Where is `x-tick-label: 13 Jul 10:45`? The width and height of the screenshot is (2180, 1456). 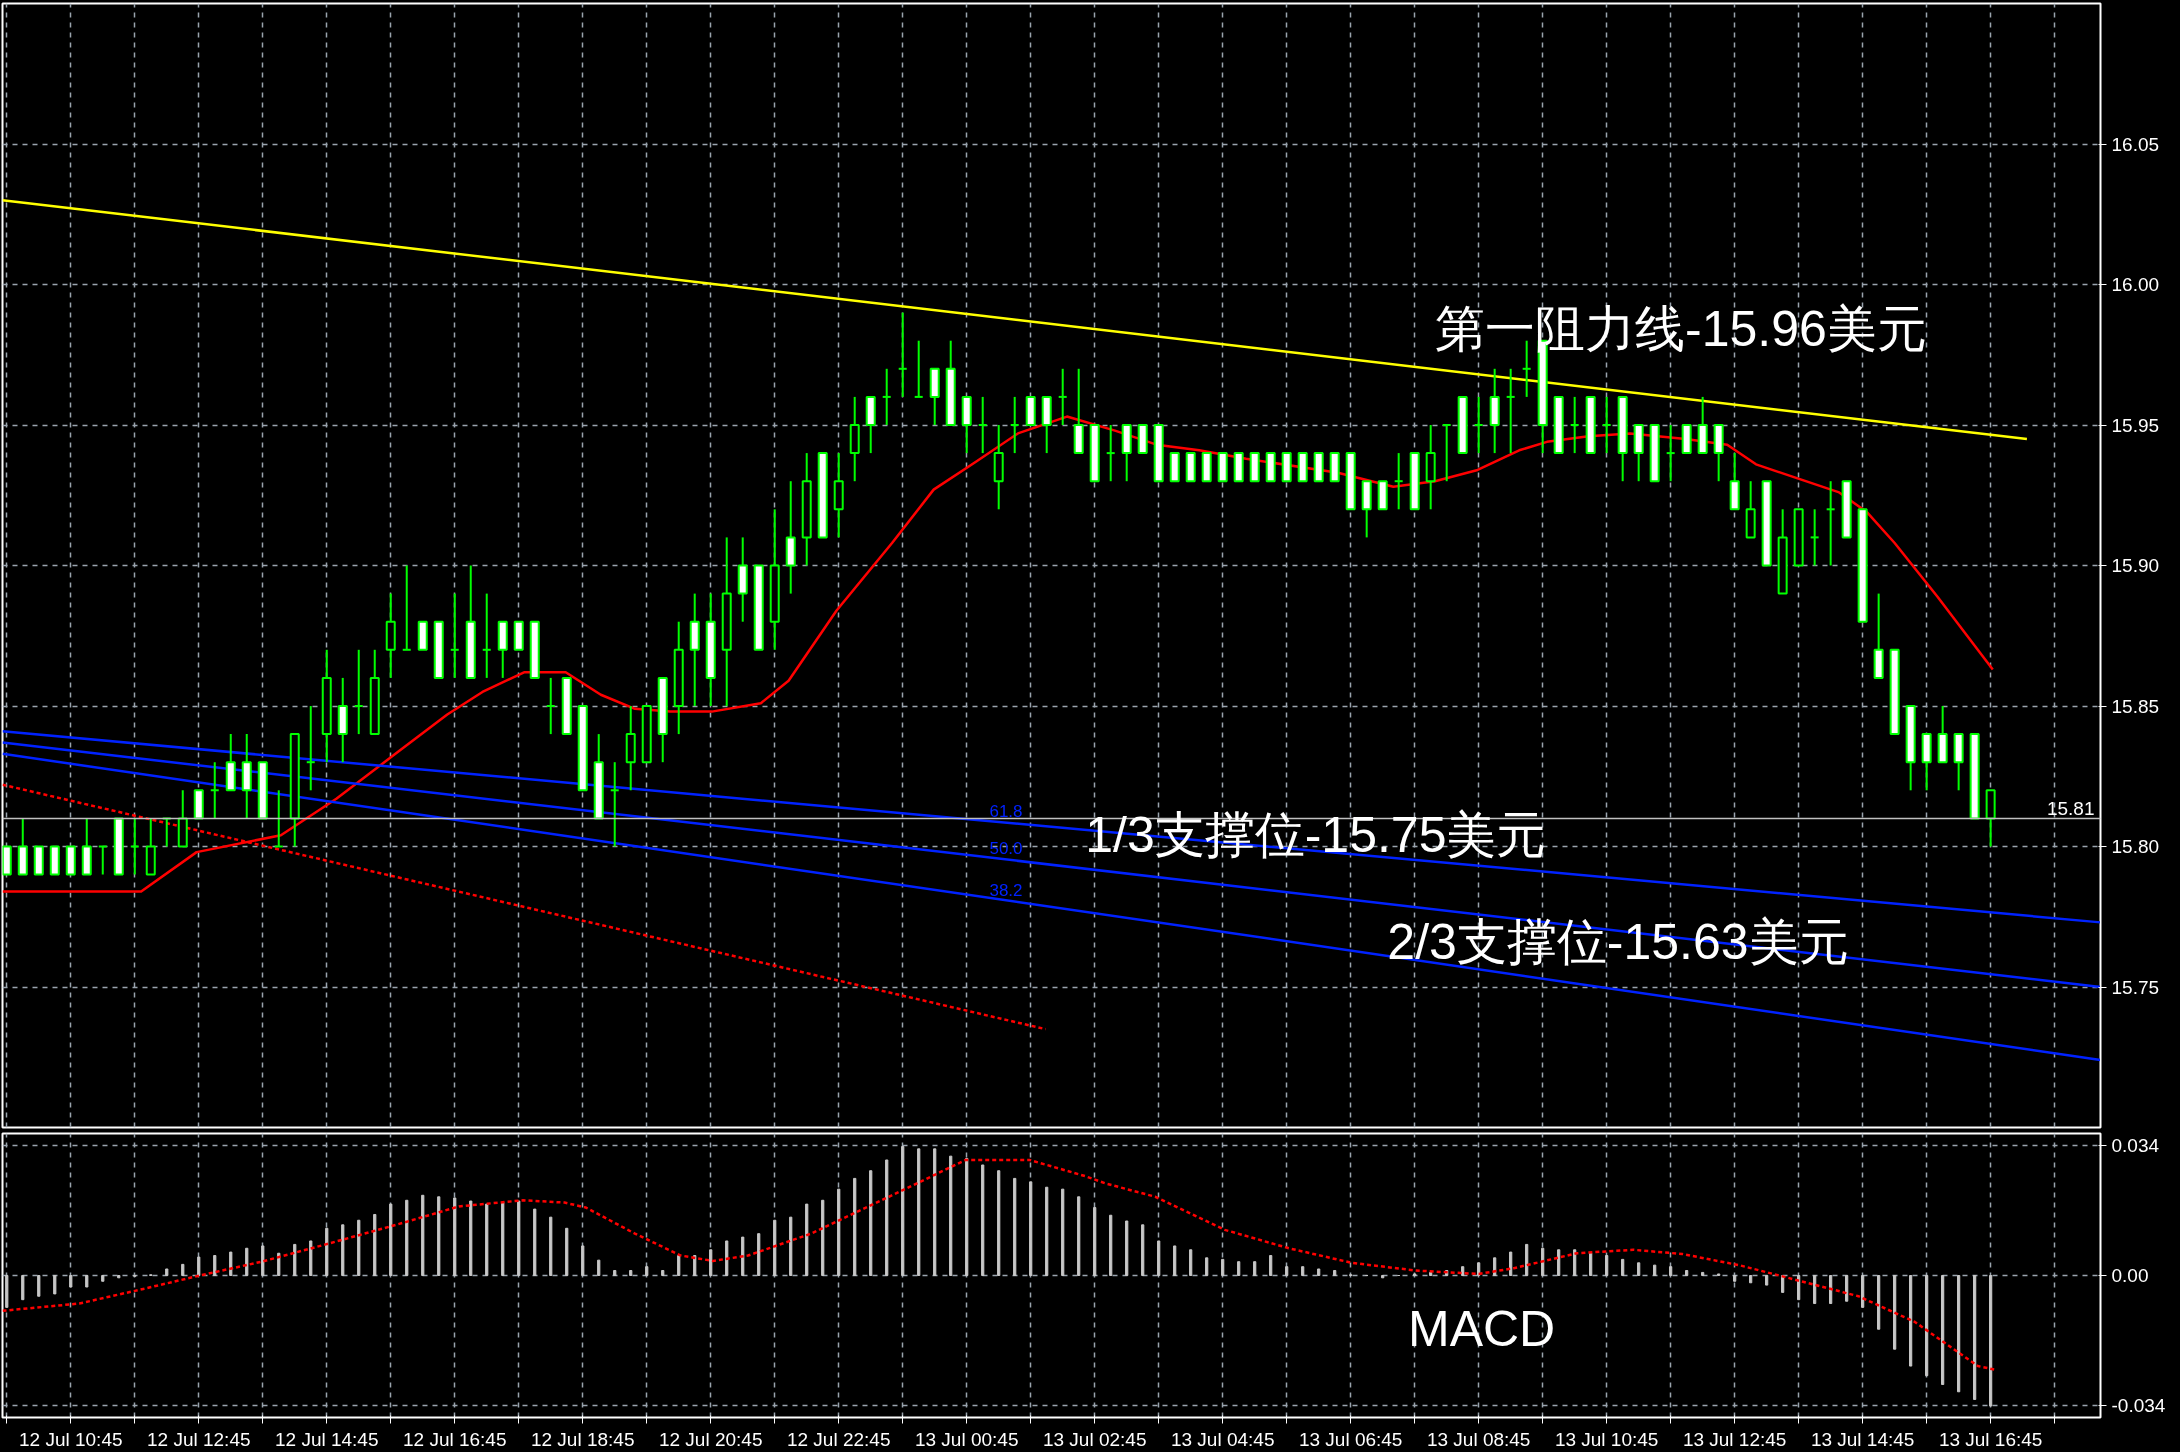 x-tick-label: 13 Jul 10:45 is located at coordinates (1606, 1439).